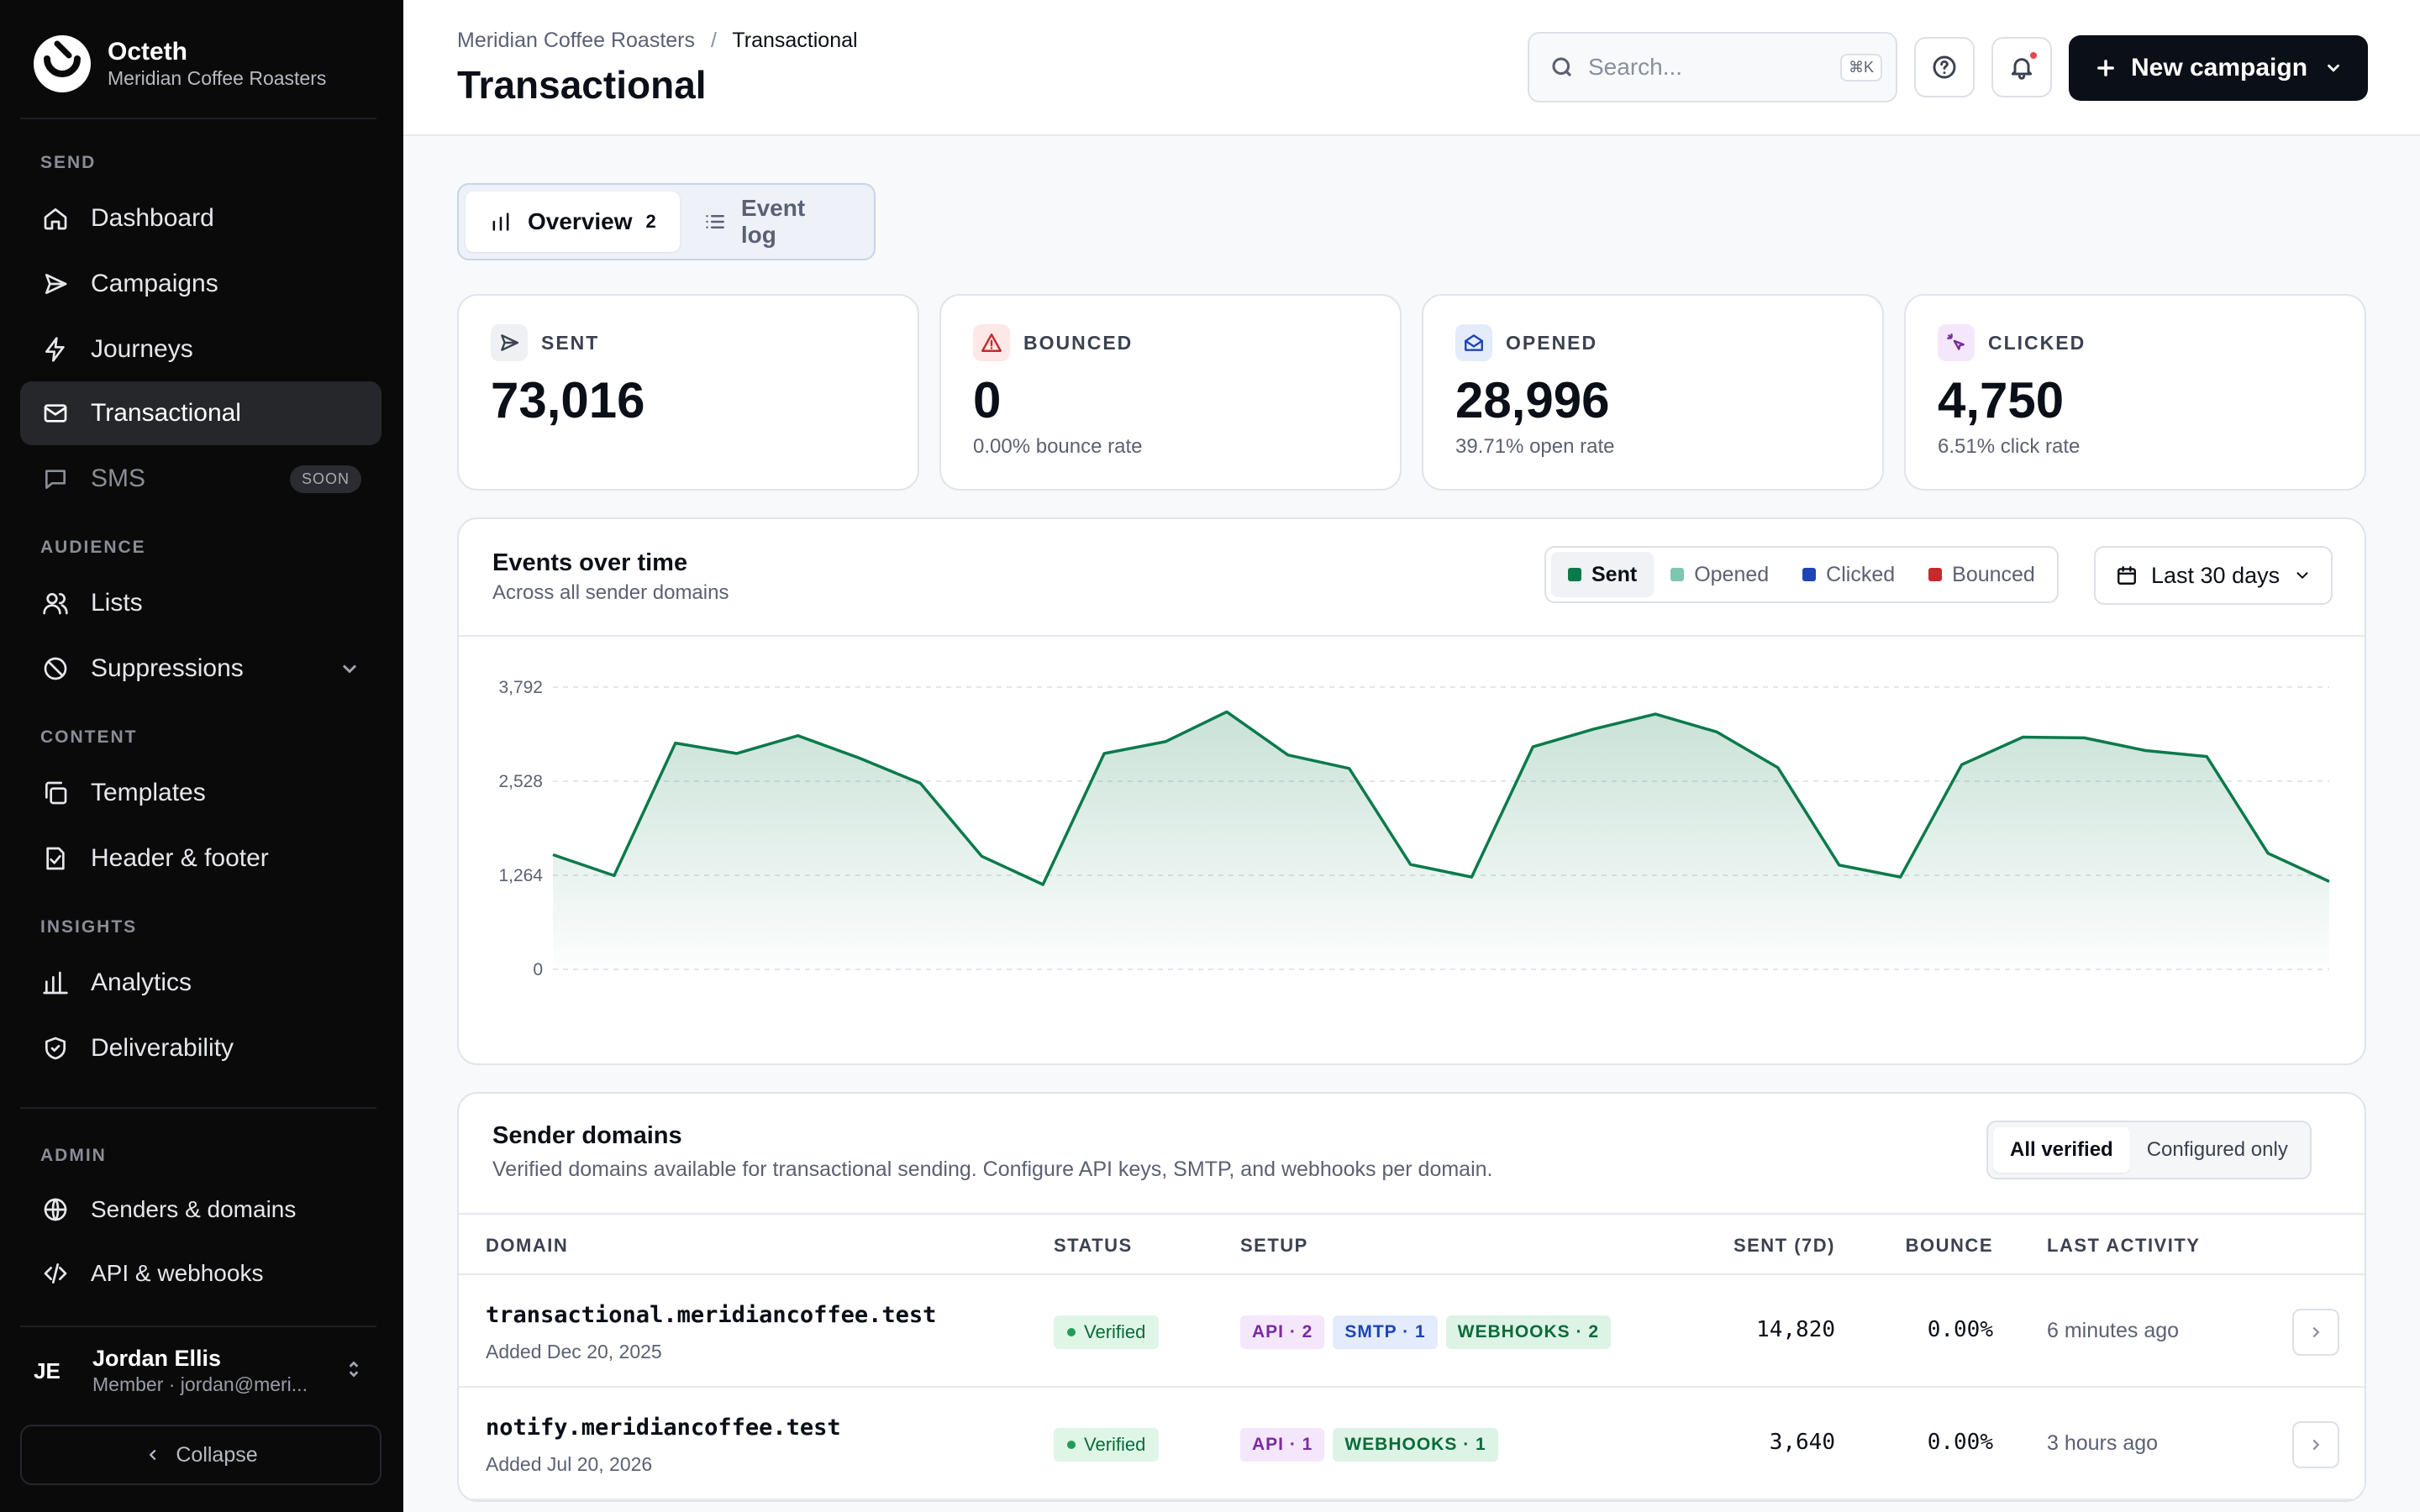 The height and width of the screenshot is (1512, 2420). What do you see at coordinates (180, 858) in the screenshot?
I see `sidebar-item-label: Header & footer` at bounding box center [180, 858].